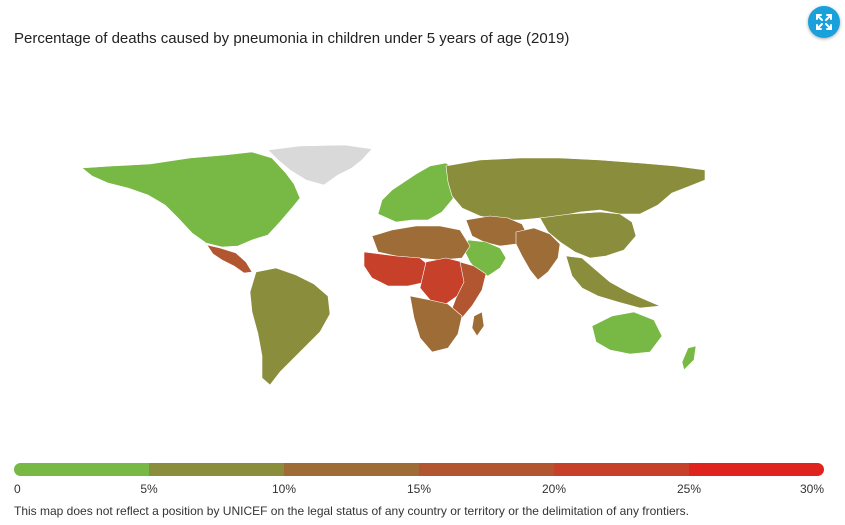 The height and width of the screenshot is (525, 845). I want to click on expand-button, so click(824, 22).